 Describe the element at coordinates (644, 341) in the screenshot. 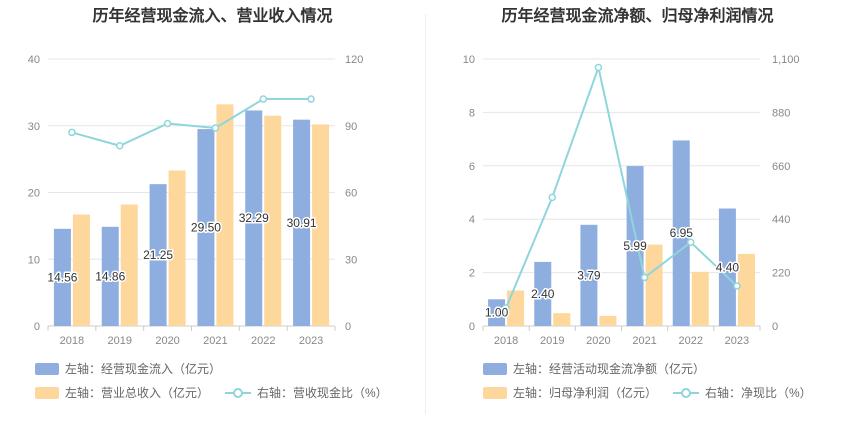

I see `x-axis-tick-label: 2021` at that location.